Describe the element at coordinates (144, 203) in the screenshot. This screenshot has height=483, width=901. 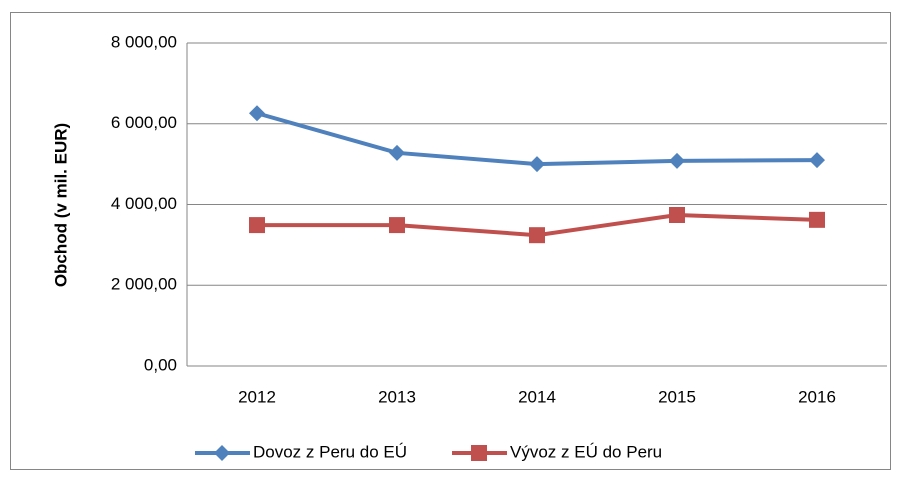
I see `y-tick-label: 4 000,00` at that location.